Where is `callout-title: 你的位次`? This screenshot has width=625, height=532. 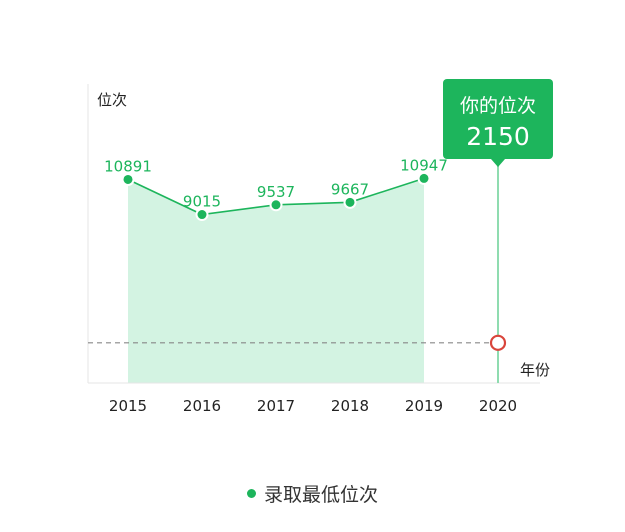 callout-title: 你的位次 is located at coordinates (498, 106).